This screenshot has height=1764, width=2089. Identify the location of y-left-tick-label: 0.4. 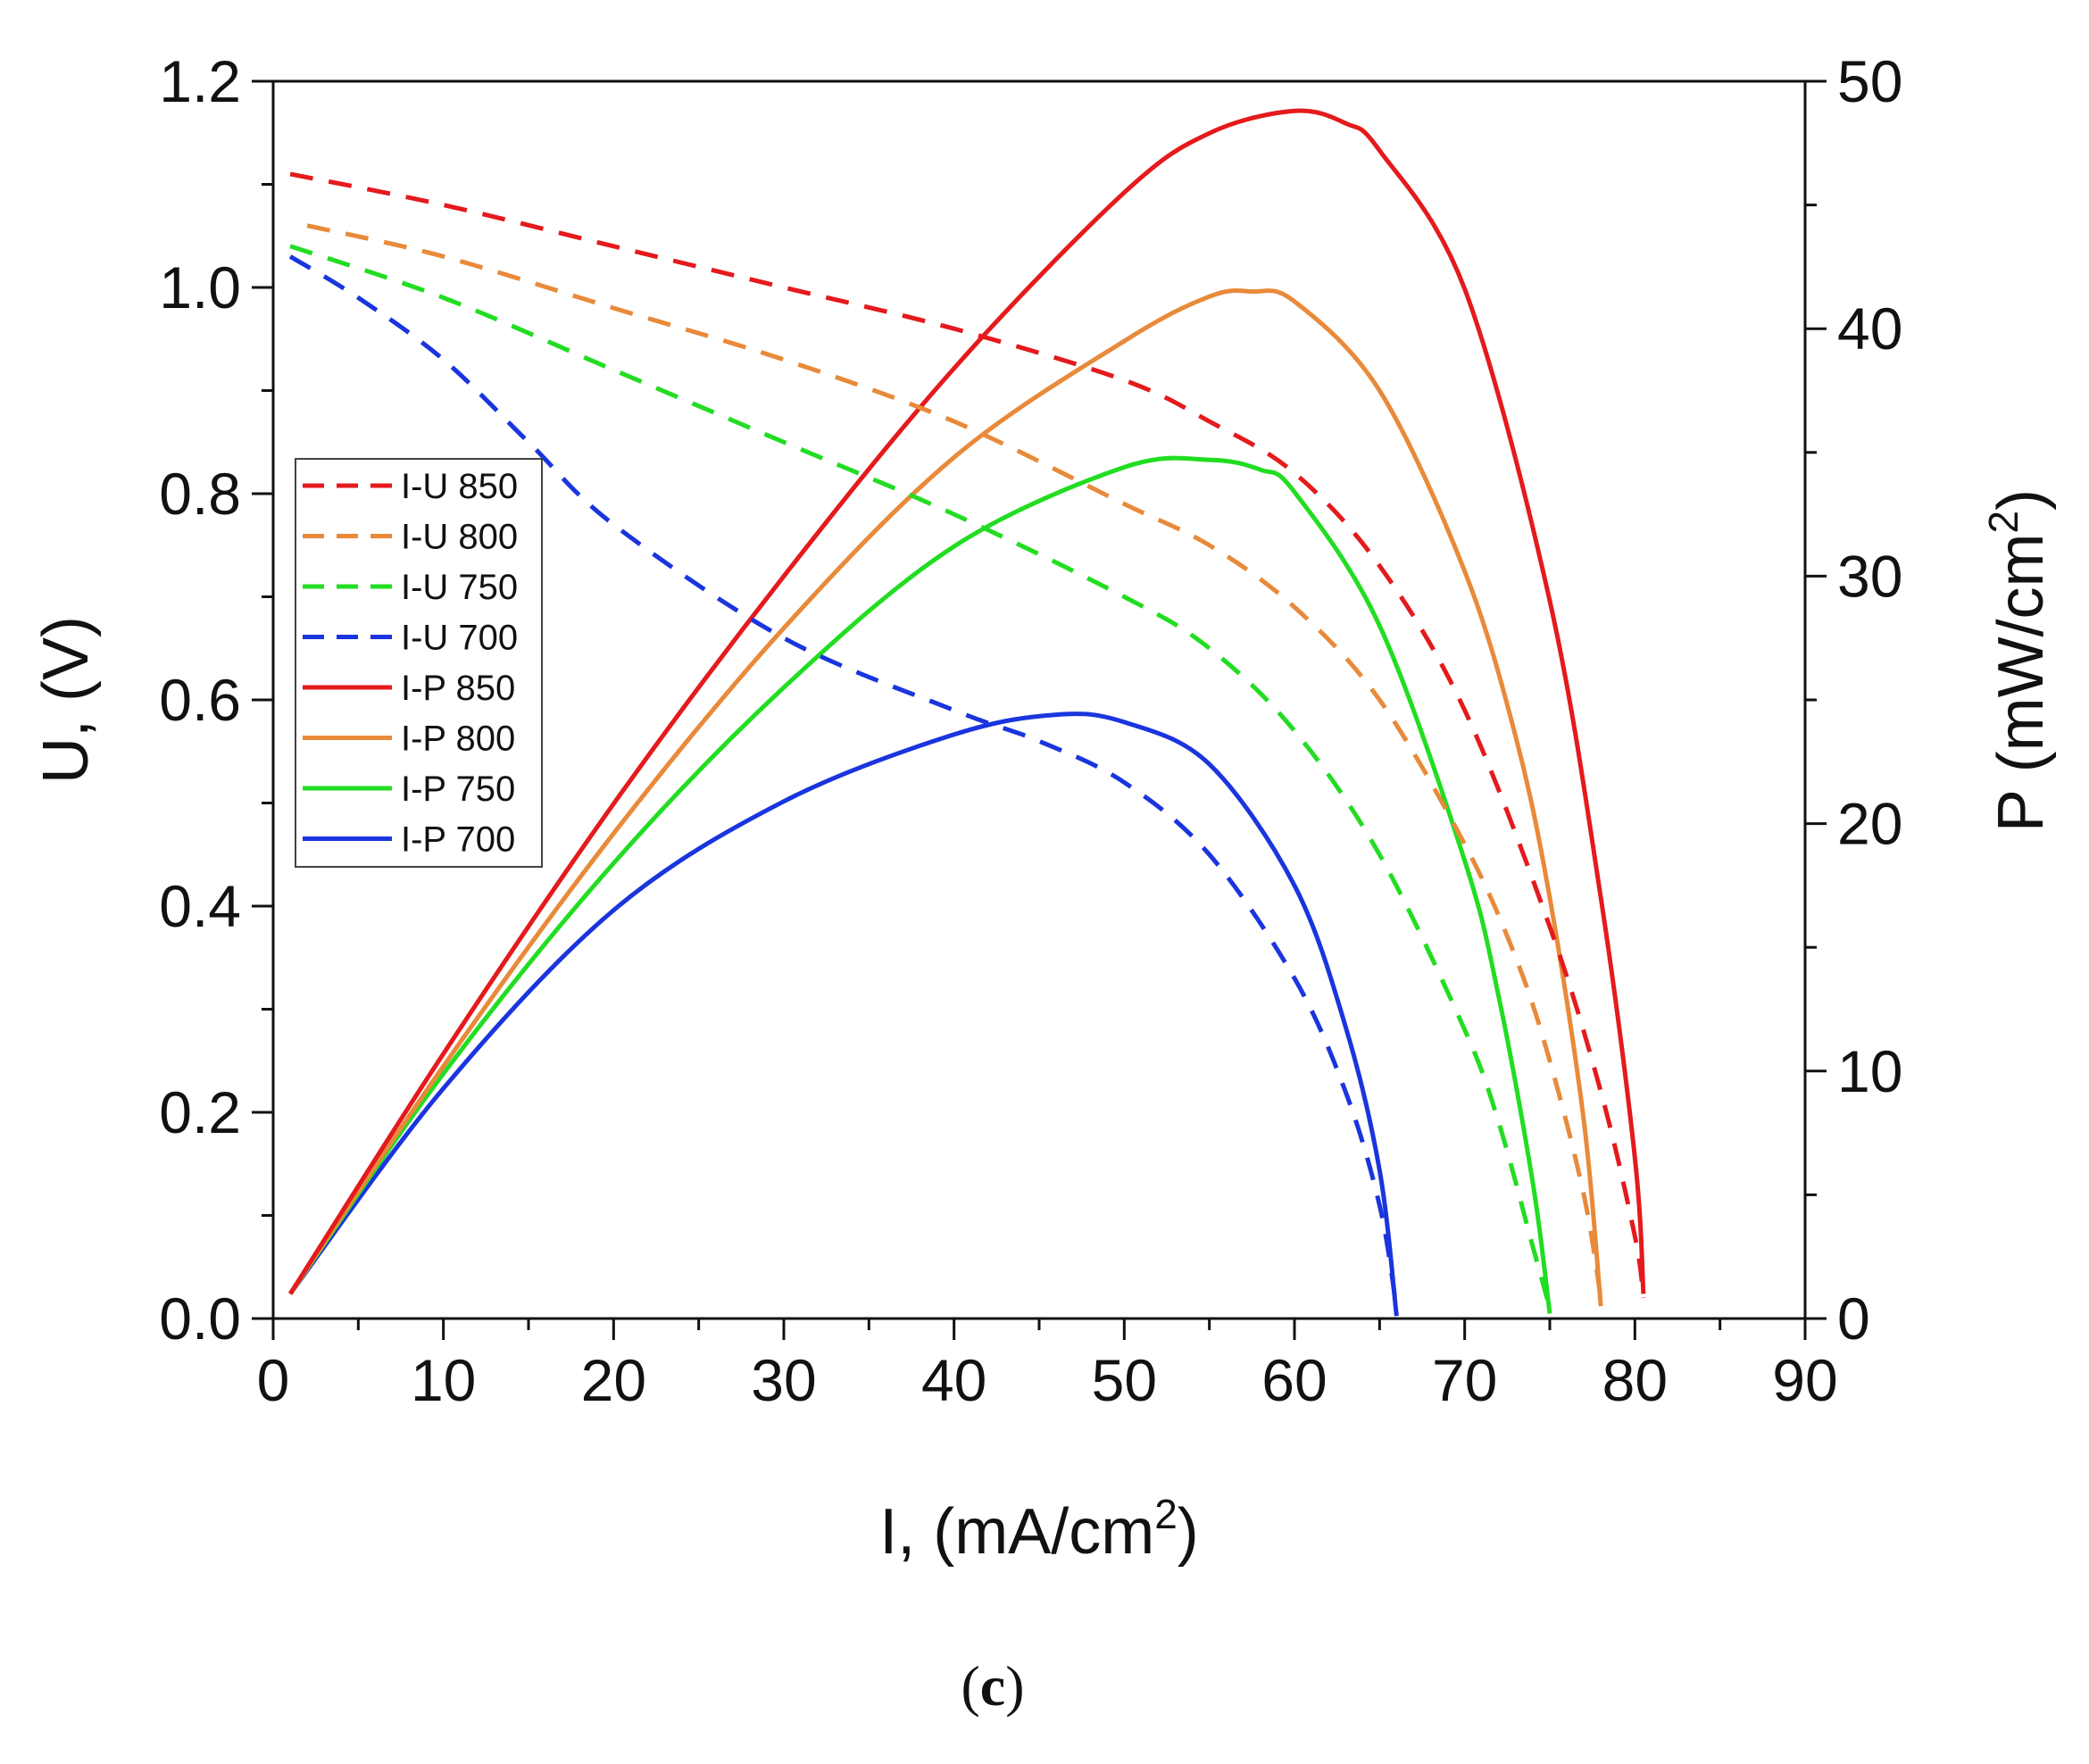
(200, 906).